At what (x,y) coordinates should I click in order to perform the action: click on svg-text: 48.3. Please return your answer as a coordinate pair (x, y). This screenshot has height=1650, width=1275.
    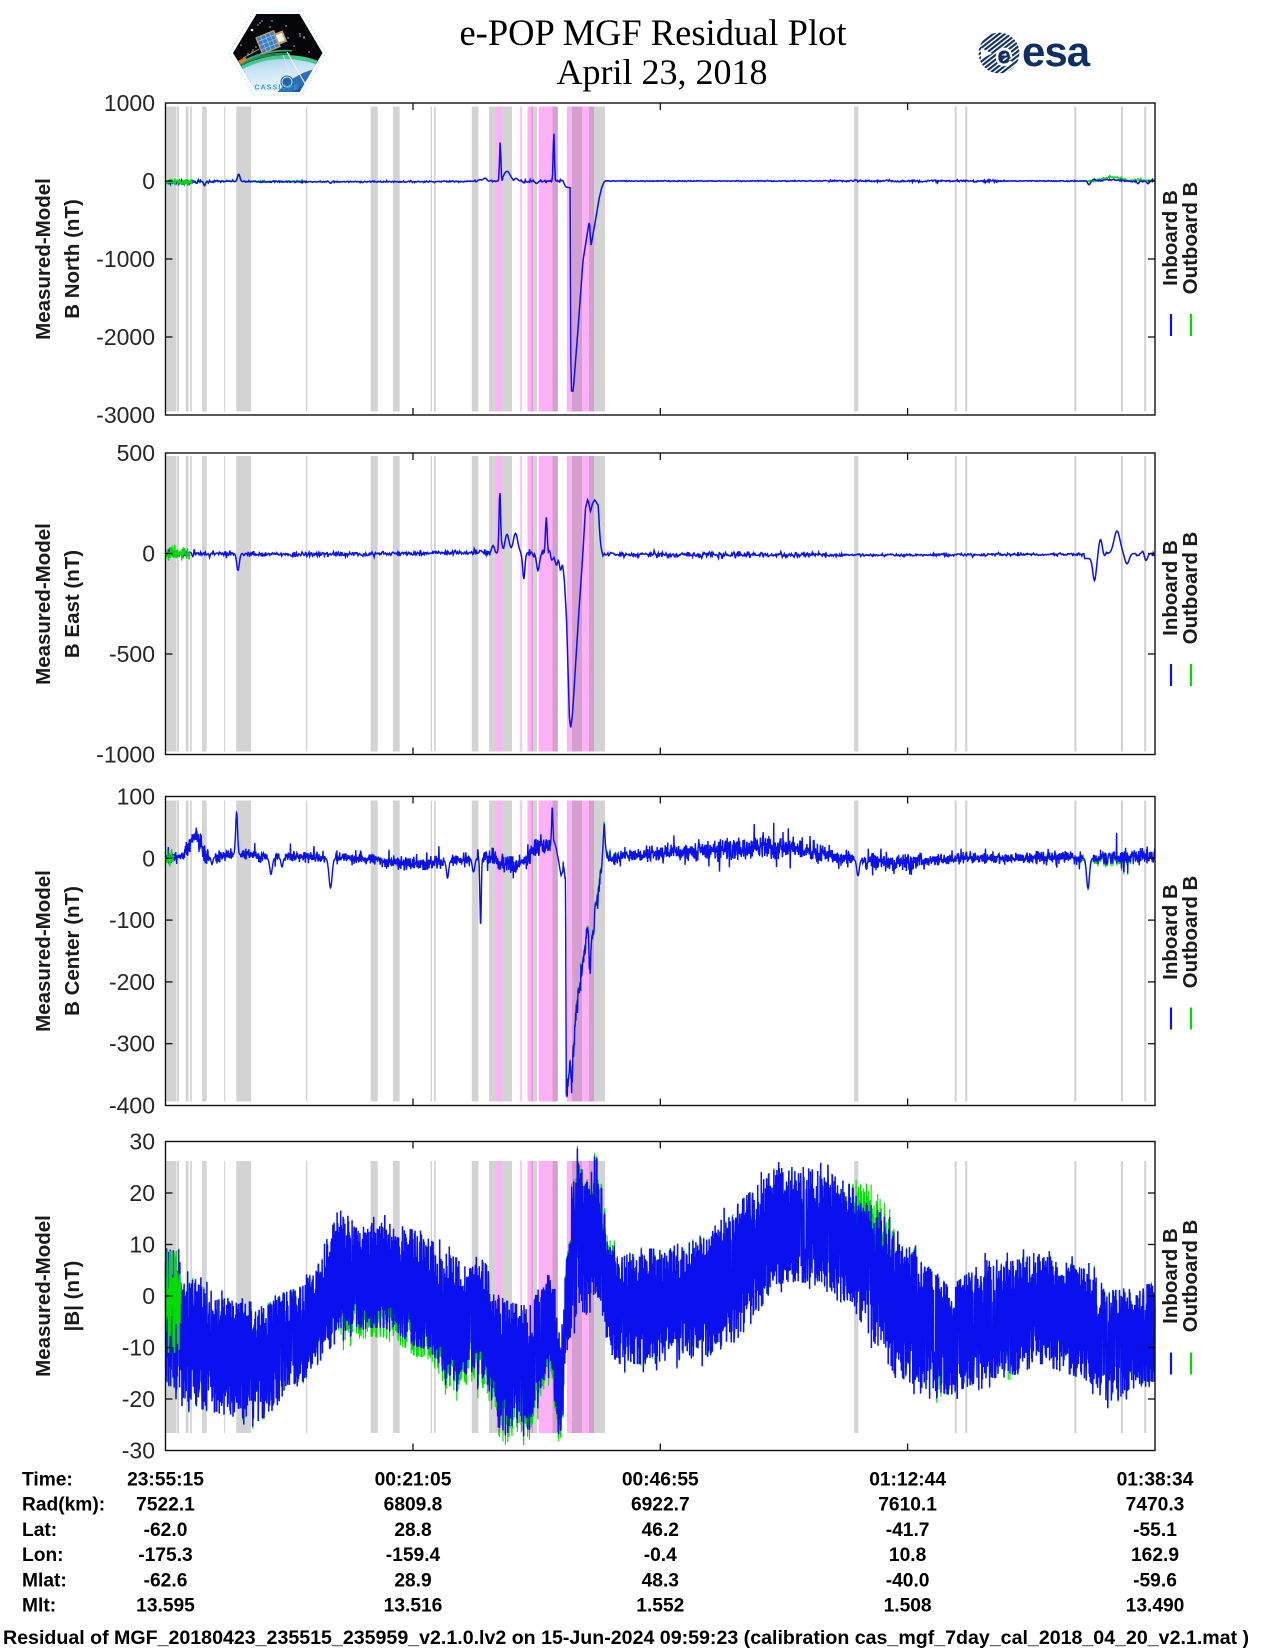
    Looking at the image, I should click on (660, 1580).